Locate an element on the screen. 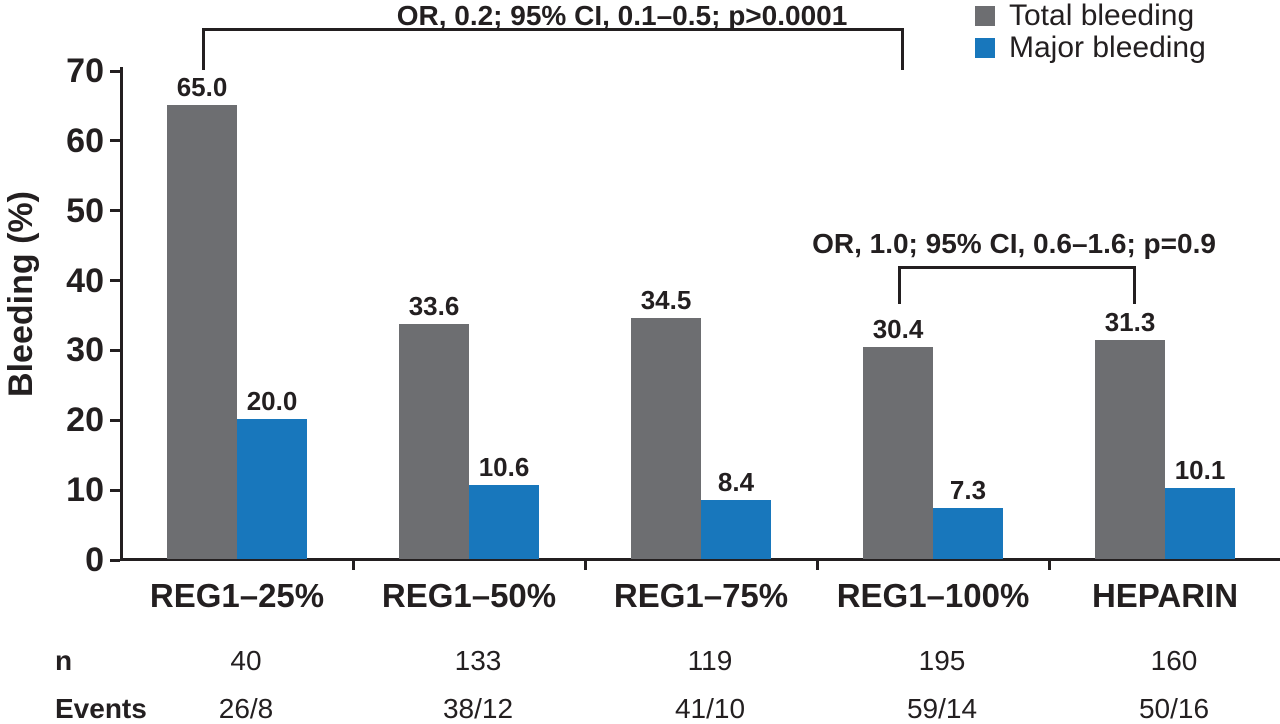  category-label: REG1–50% is located at coordinates (469, 595).